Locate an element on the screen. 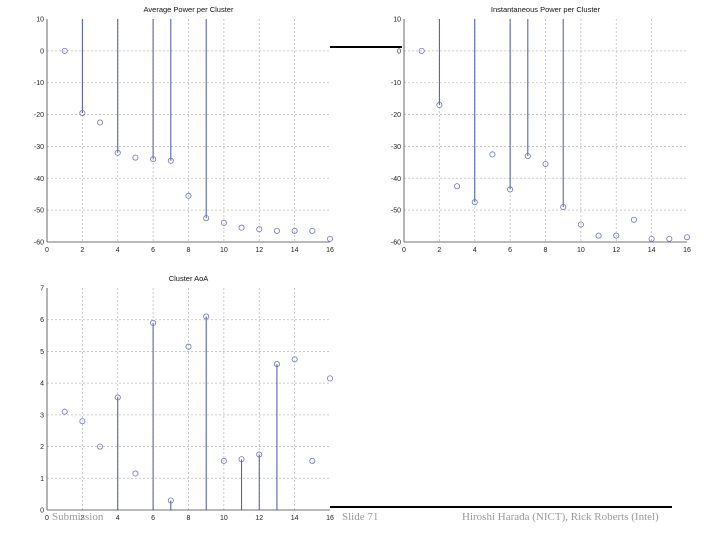  y-tick-label: 7 is located at coordinates (42, 289).